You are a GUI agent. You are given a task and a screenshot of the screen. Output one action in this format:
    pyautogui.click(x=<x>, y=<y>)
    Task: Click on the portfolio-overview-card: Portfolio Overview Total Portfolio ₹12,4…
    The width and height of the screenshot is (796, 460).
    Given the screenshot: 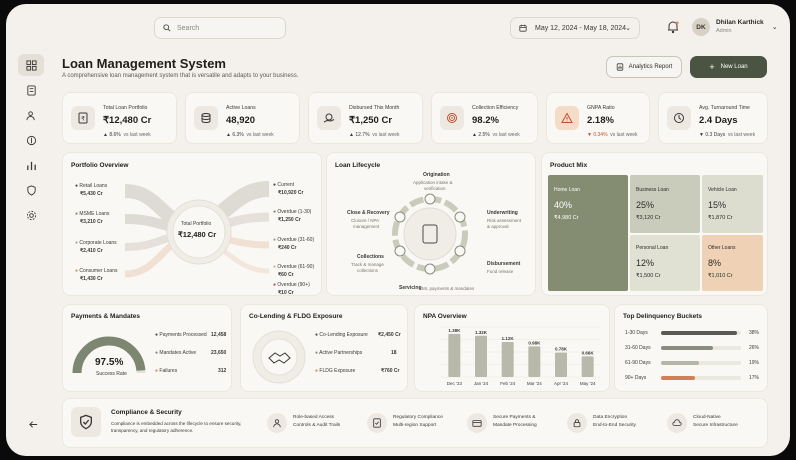 What is the action you would take?
    pyautogui.click(x=192, y=224)
    